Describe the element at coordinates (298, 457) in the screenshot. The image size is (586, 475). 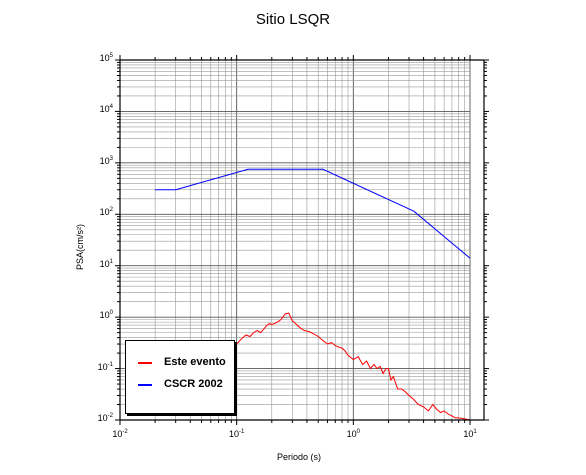
I see `x-axis-label: Periodo (s)` at that location.